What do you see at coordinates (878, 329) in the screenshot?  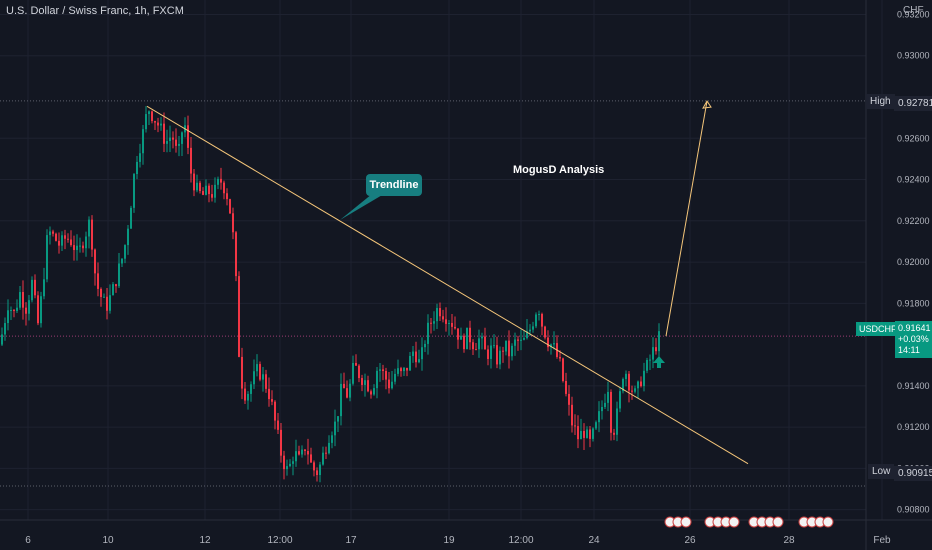 I see `symbol-tag: USDCHF` at bounding box center [878, 329].